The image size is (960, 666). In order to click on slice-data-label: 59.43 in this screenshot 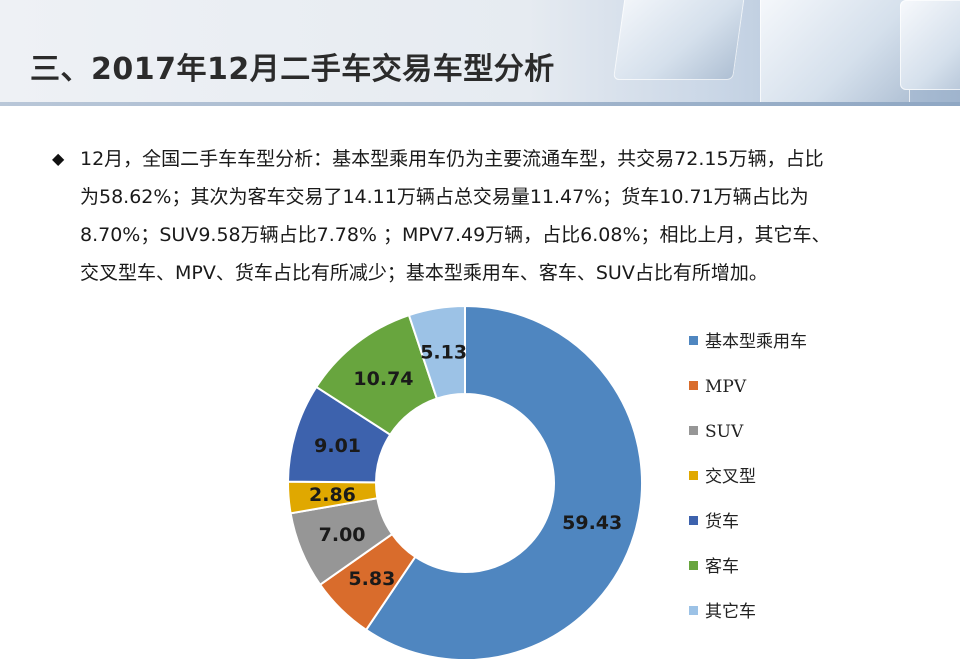, I will do `click(592, 523)`.